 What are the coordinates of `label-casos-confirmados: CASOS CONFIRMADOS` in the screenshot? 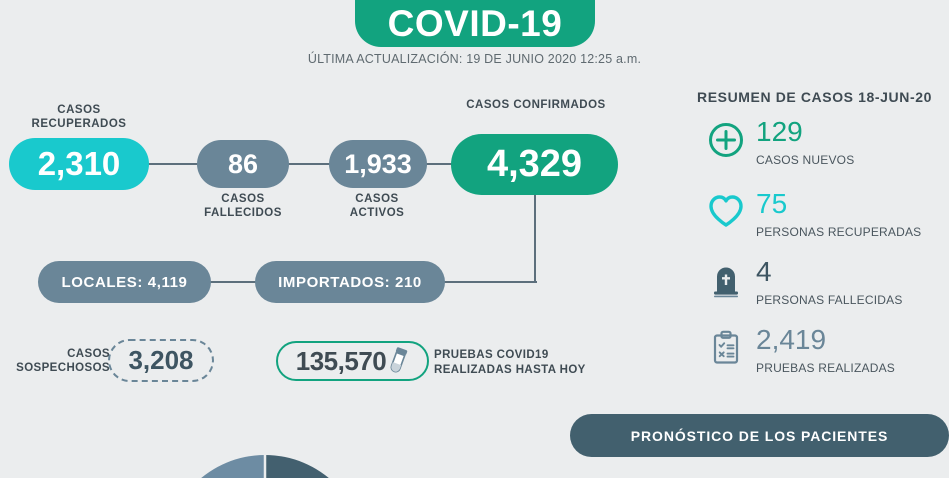 It's located at (536, 105).